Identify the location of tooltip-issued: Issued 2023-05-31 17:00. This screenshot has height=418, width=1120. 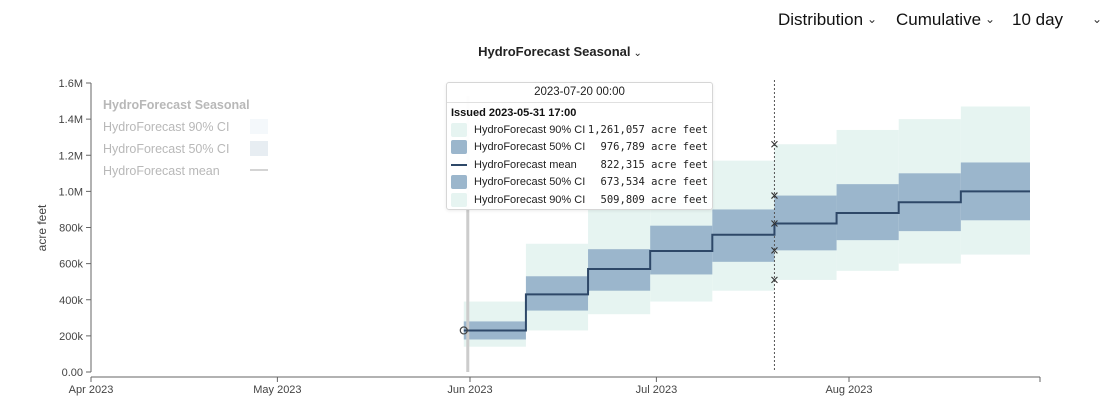
(514, 113).